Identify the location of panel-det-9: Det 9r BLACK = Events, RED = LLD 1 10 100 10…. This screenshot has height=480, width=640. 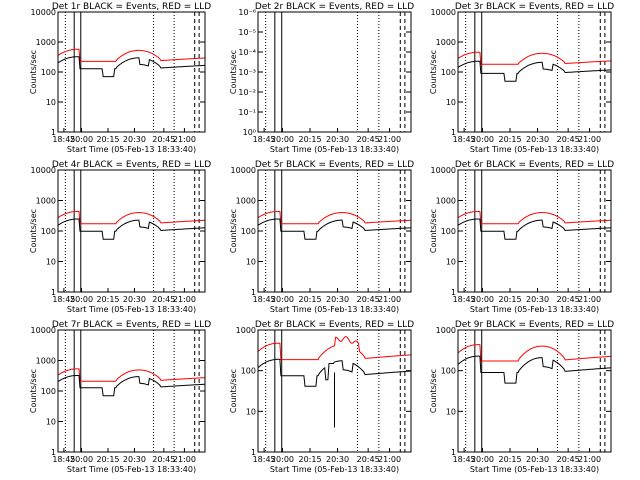
(521, 397).